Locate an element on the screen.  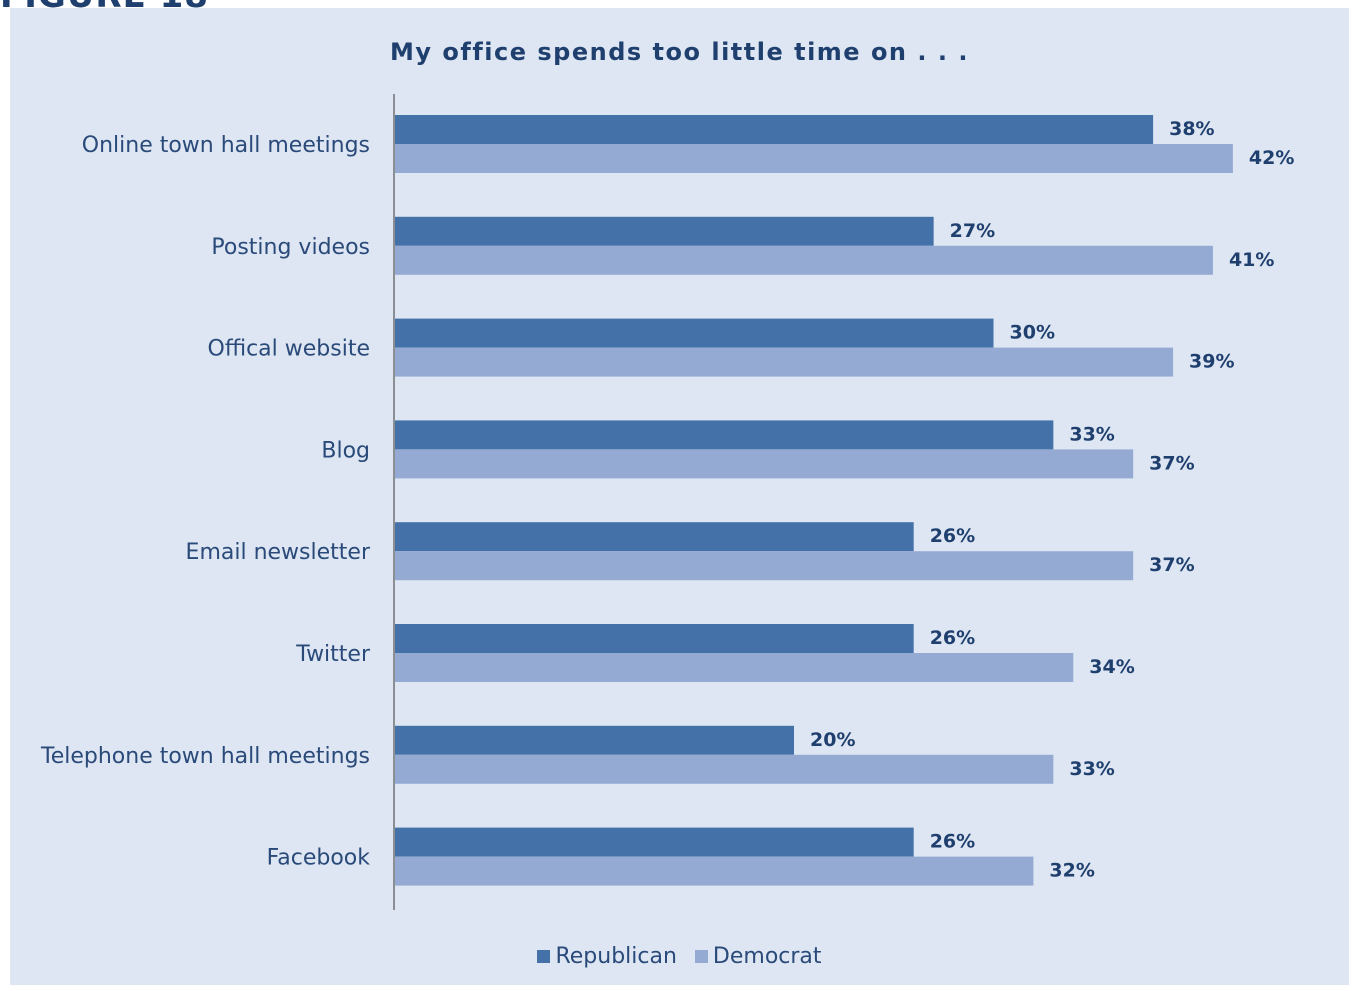
bar-republican-facebook is located at coordinates (654, 842).